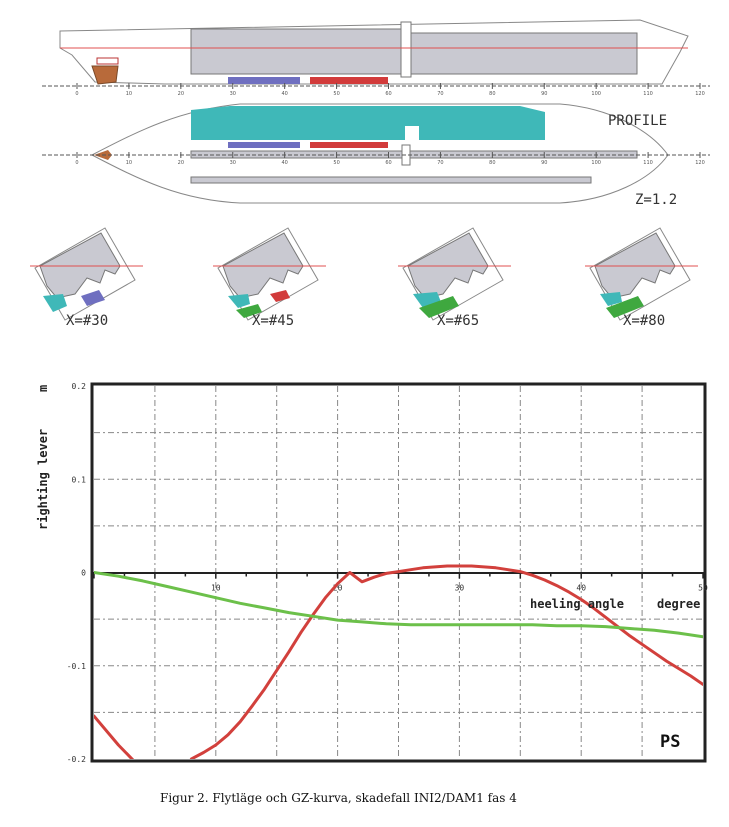 This screenshot has height=827, width=729. What do you see at coordinates (79, 386) in the screenshot?
I see `y-tick-label: 0.2` at bounding box center [79, 386].